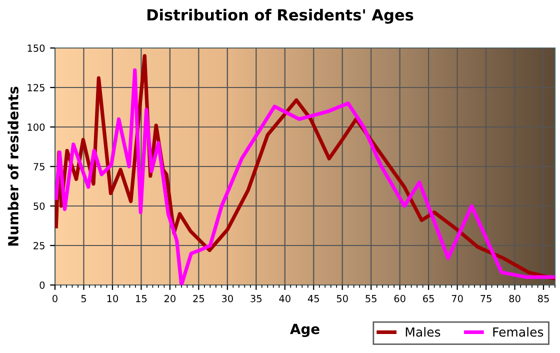  What do you see at coordinates (423, 332) in the screenshot?
I see `legend-label: Males` at bounding box center [423, 332].